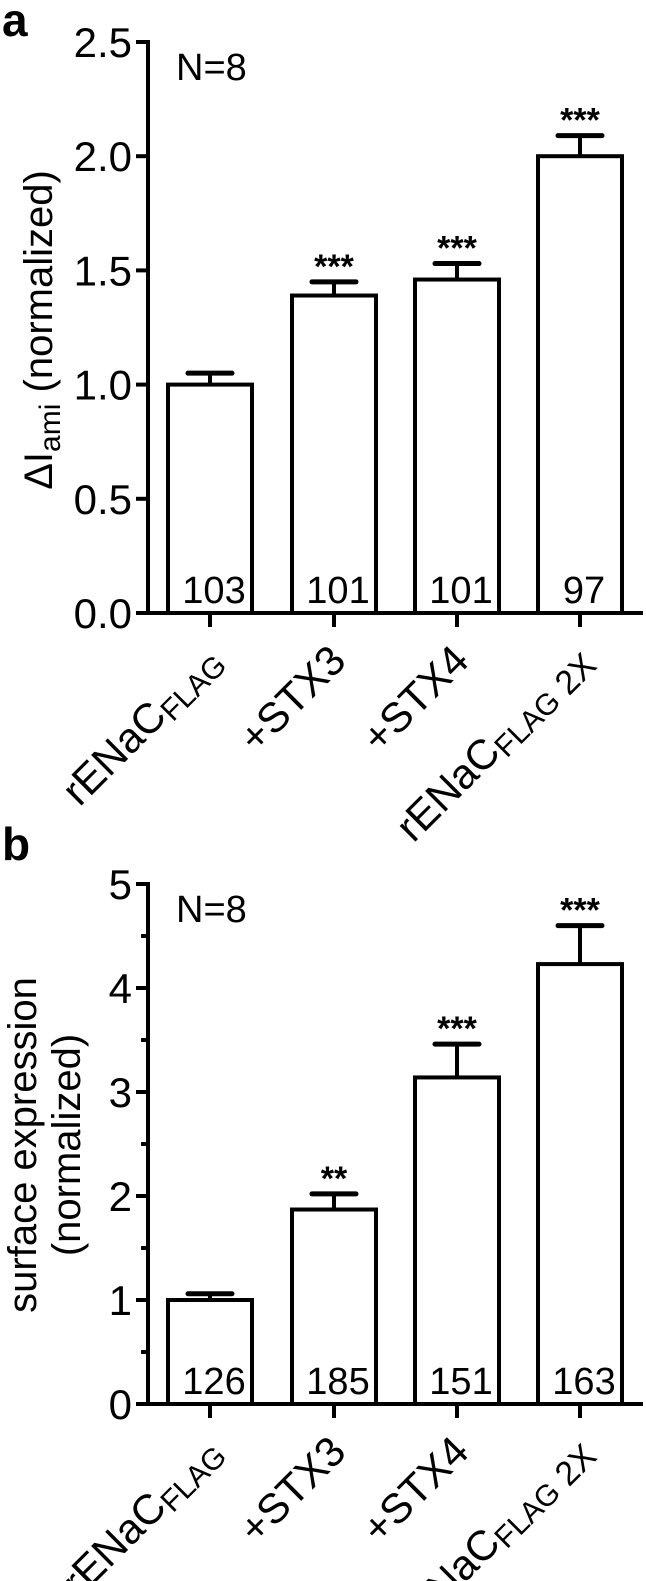 The width and height of the screenshot is (646, 1581). Describe the element at coordinates (23, 1145) in the screenshot. I see `y-axis-label-line: surface expression` at that location.